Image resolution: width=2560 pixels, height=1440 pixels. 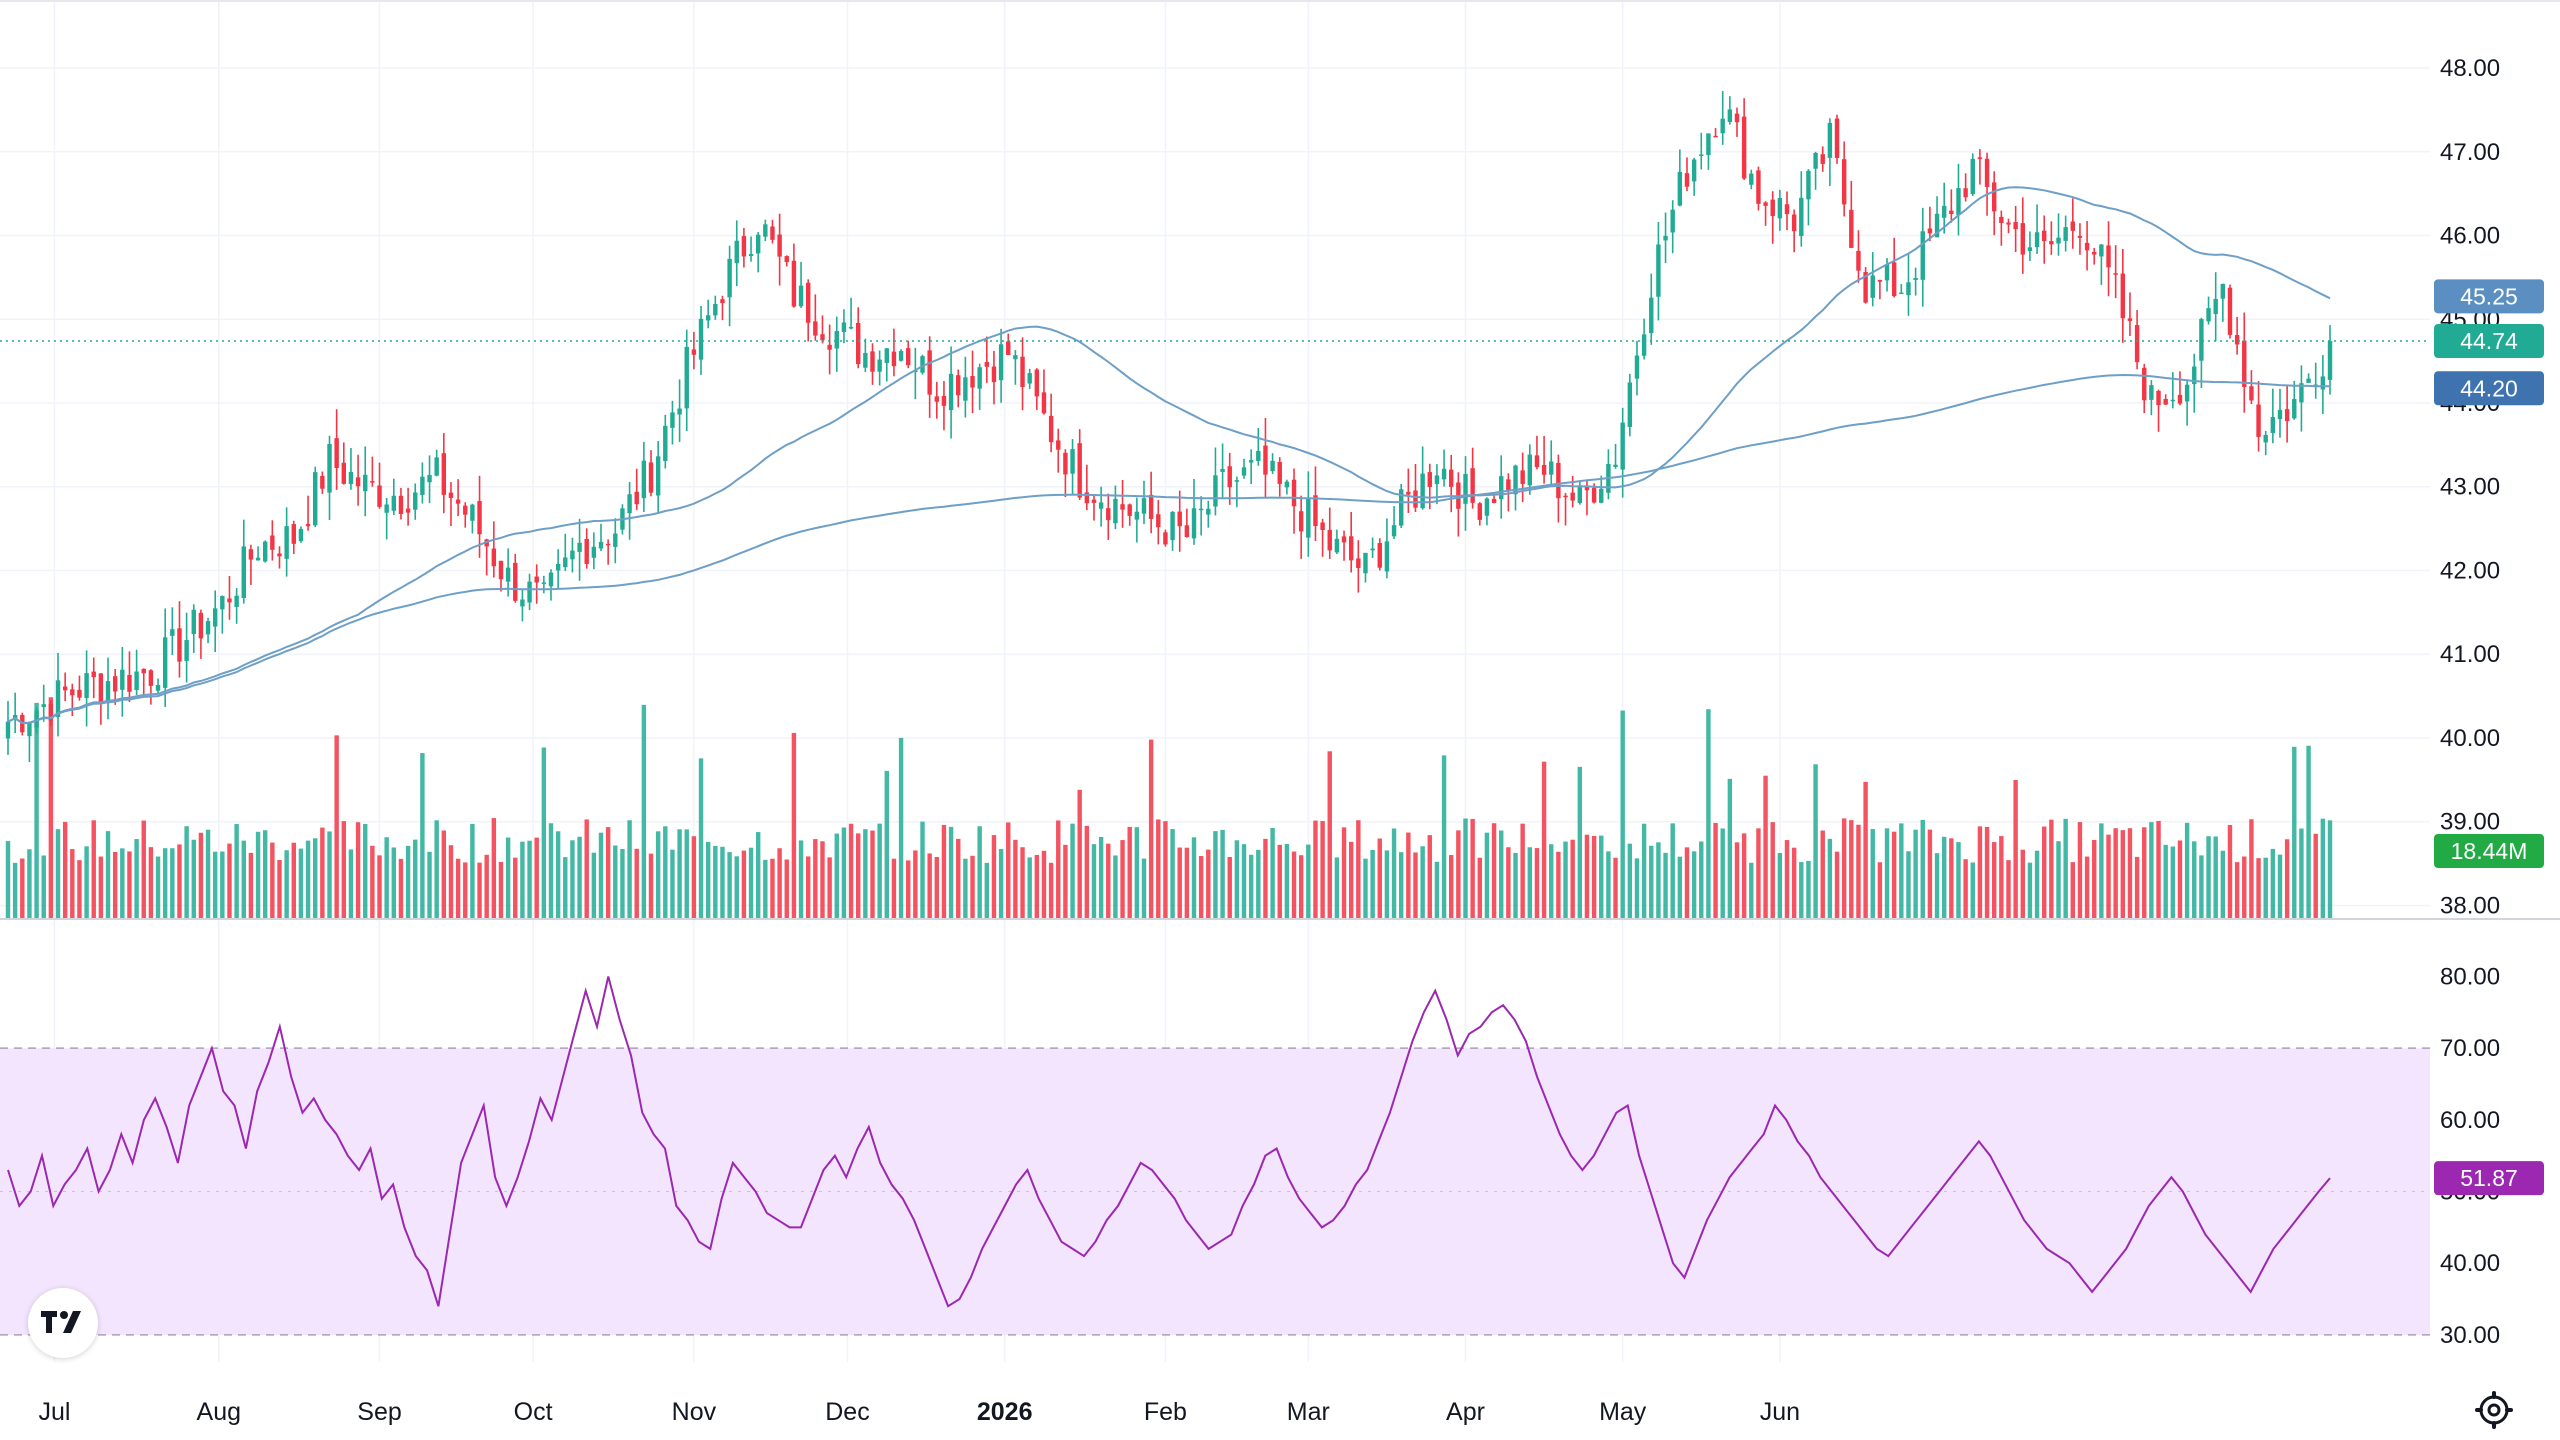 I want to click on price-badges: 45.25 44.74 44.20 18.44M 51.87, so click(x=2489, y=737).